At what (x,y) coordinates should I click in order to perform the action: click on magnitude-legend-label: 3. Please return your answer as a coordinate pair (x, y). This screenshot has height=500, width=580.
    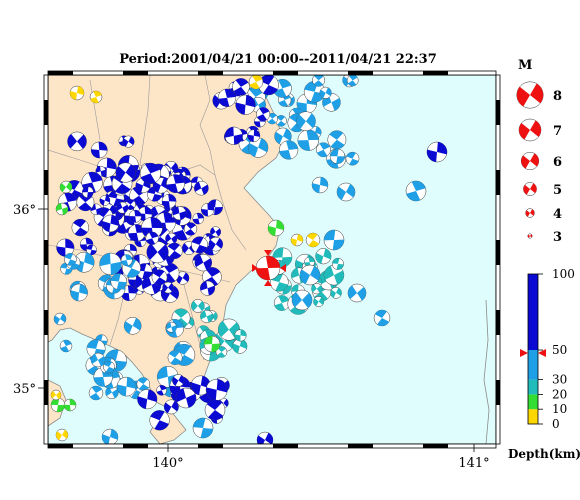
    Looking at the image, I should click on (557, 237).